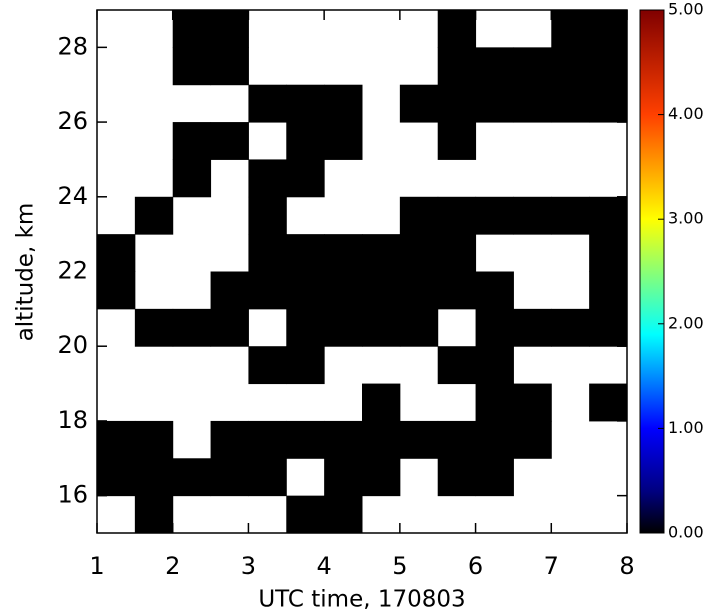 The image size is (720, 614). Describe the element at coordinates (72, 420) in the screenshot. I see `y-tick-label: 18` at that location.